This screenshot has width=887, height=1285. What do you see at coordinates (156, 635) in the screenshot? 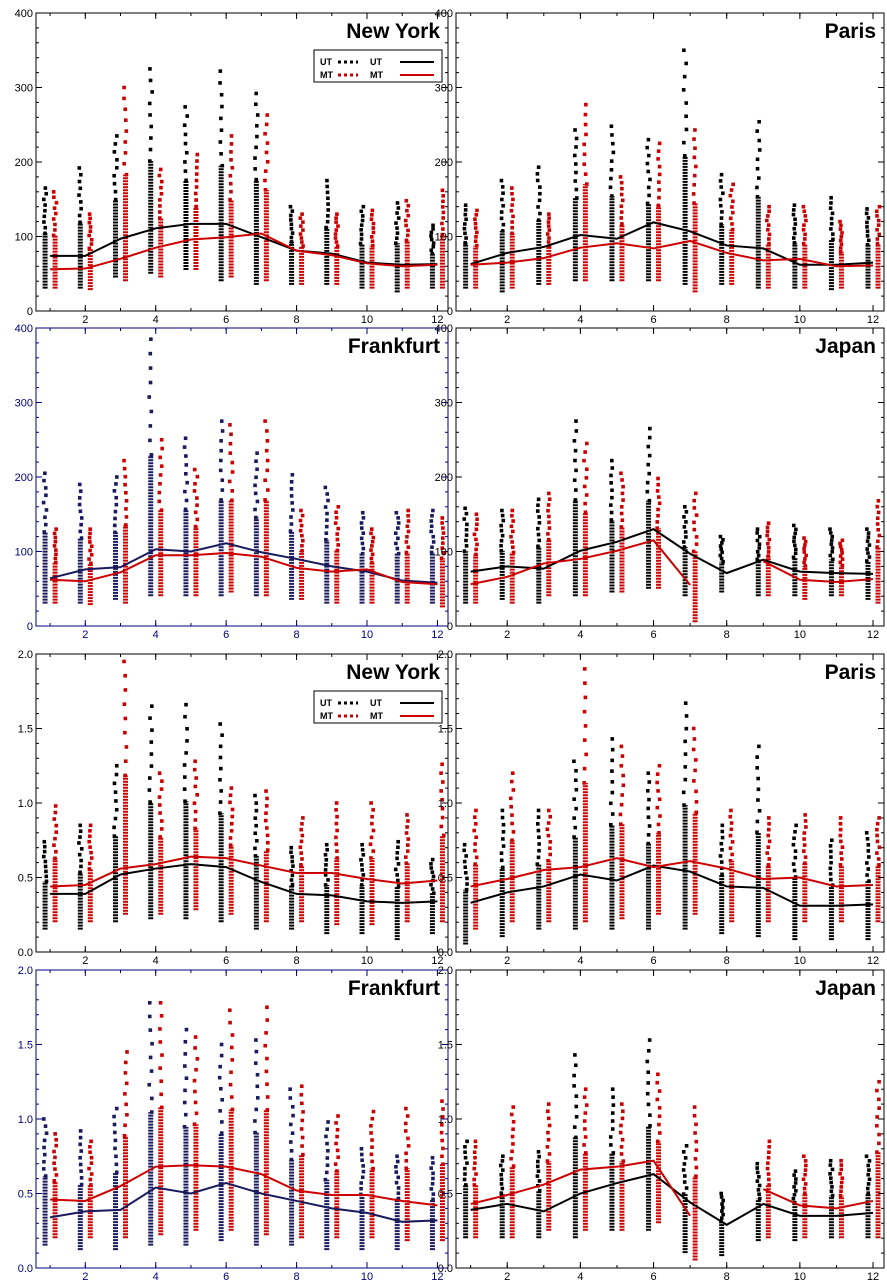
I see `x-tick-label: 4` at bounding box center [156, 635].